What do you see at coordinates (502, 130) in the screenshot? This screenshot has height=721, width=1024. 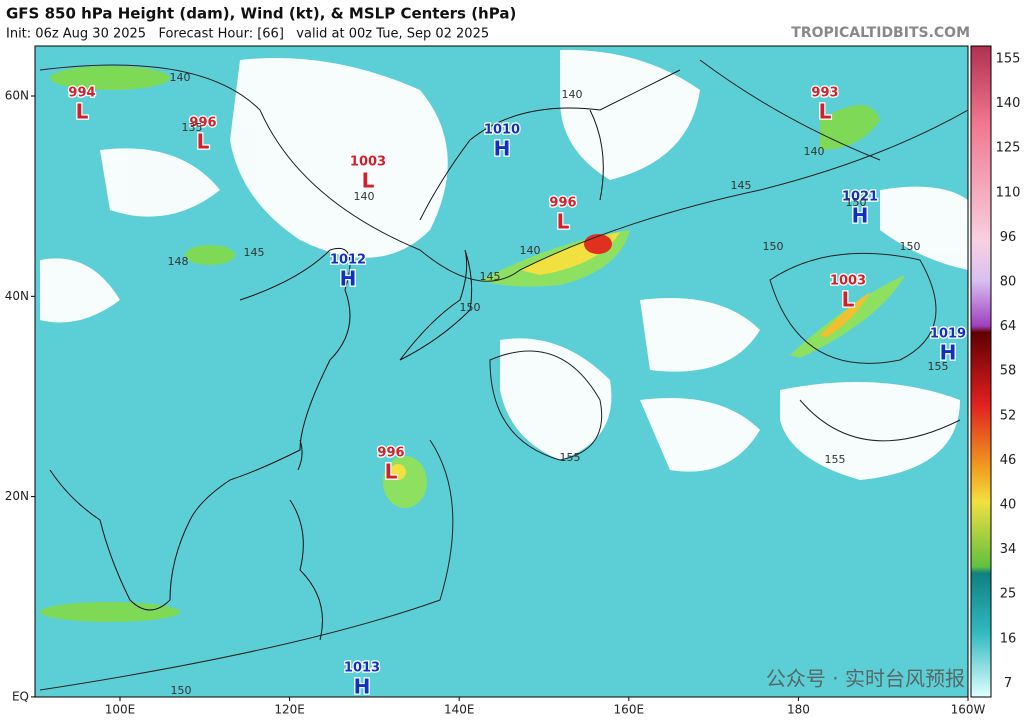 I see `center-pressure: 1010` at bounding box center [502, 130].